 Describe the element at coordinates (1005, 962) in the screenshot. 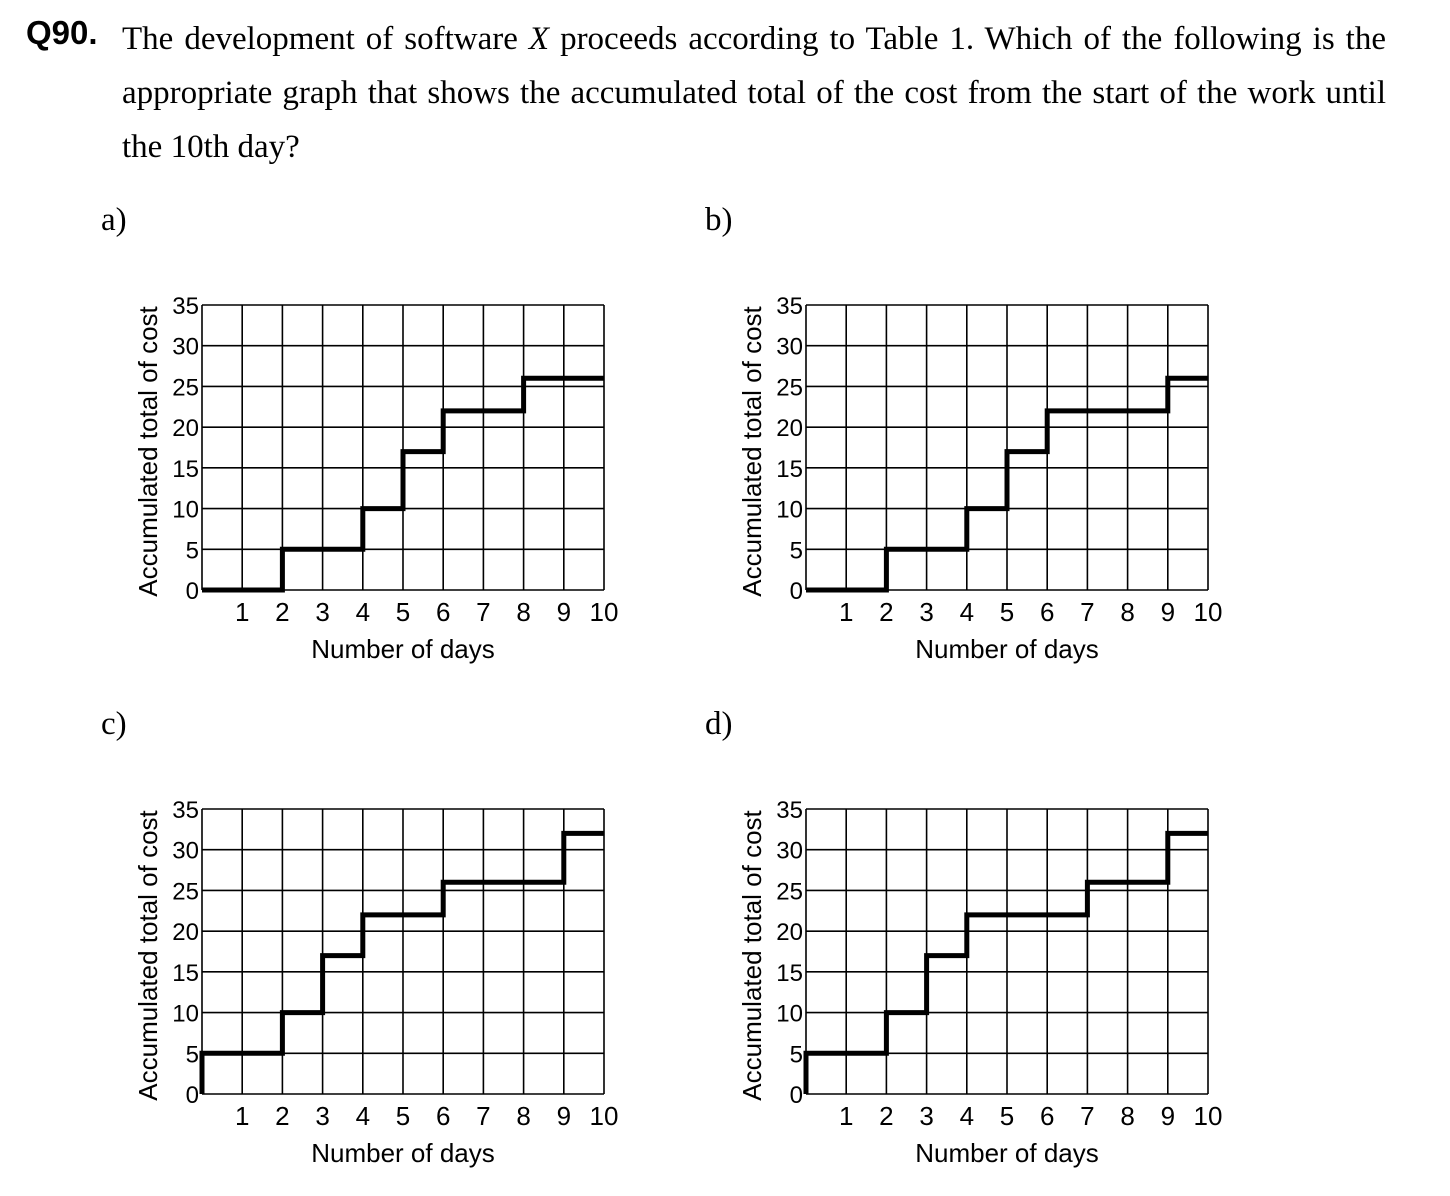

I see `cost-step-line-d` at that location.